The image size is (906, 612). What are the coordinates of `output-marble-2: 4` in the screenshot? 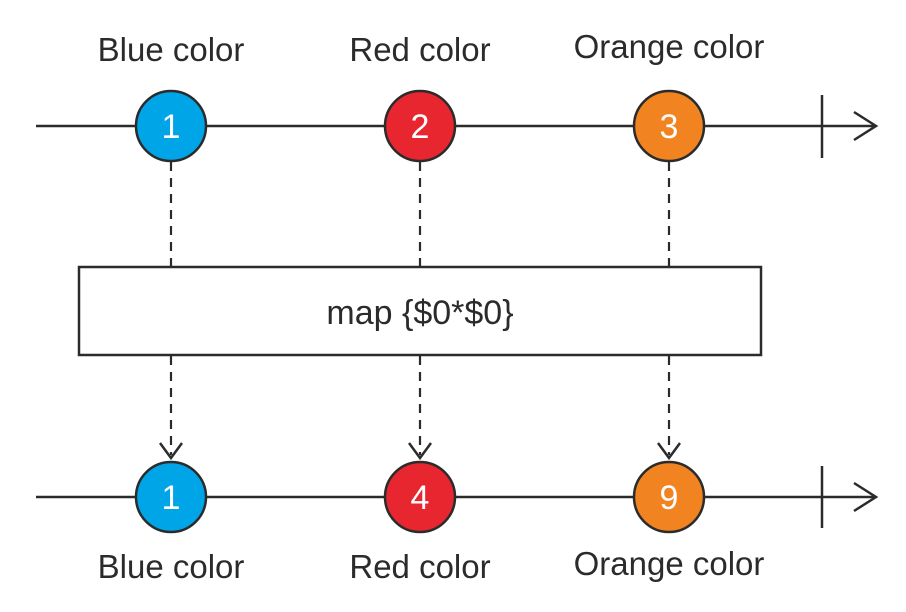 It's located at (420, 497).